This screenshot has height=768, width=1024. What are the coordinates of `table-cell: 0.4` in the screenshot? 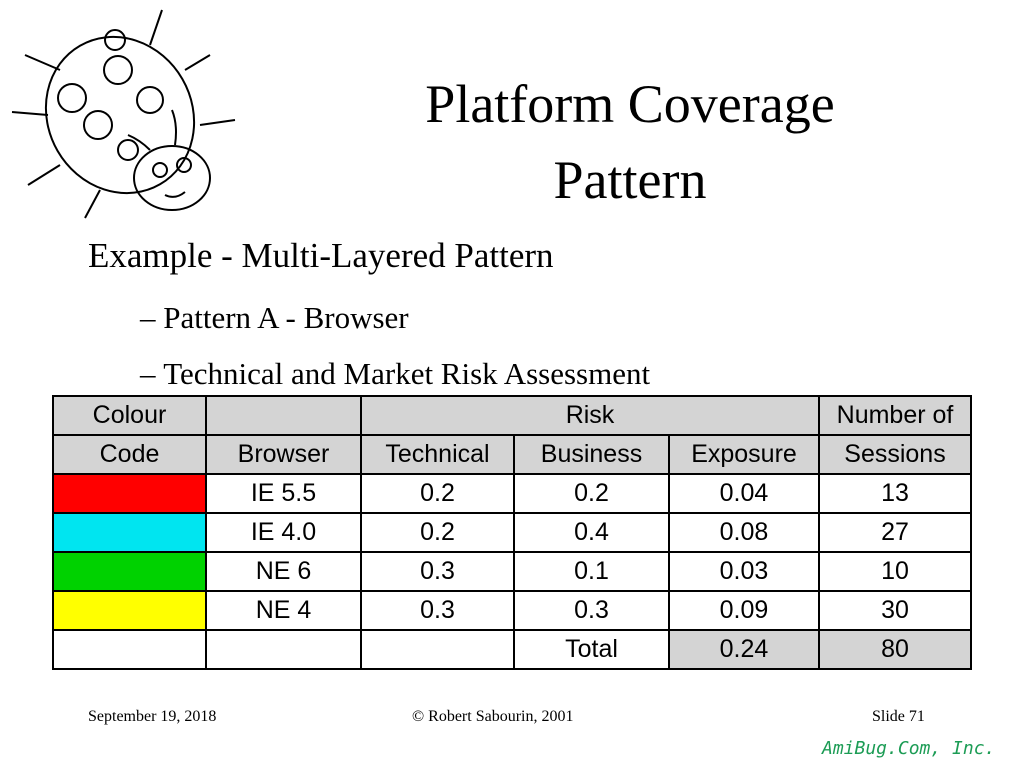 It's located at (591, 532).